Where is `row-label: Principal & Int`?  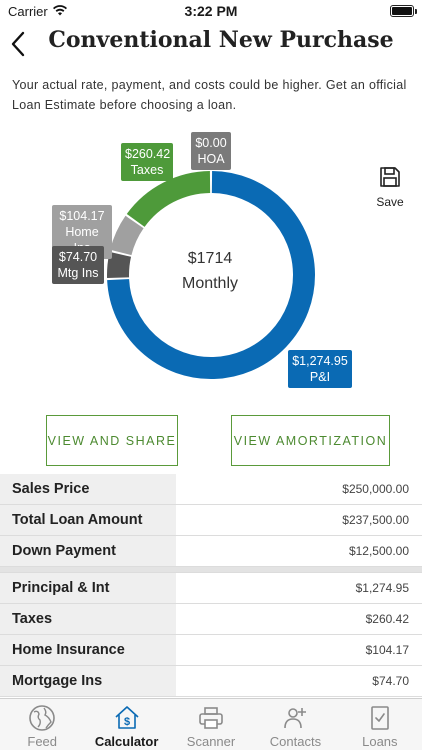 row-label: Principal & Int is located at coordinates (88, 588).